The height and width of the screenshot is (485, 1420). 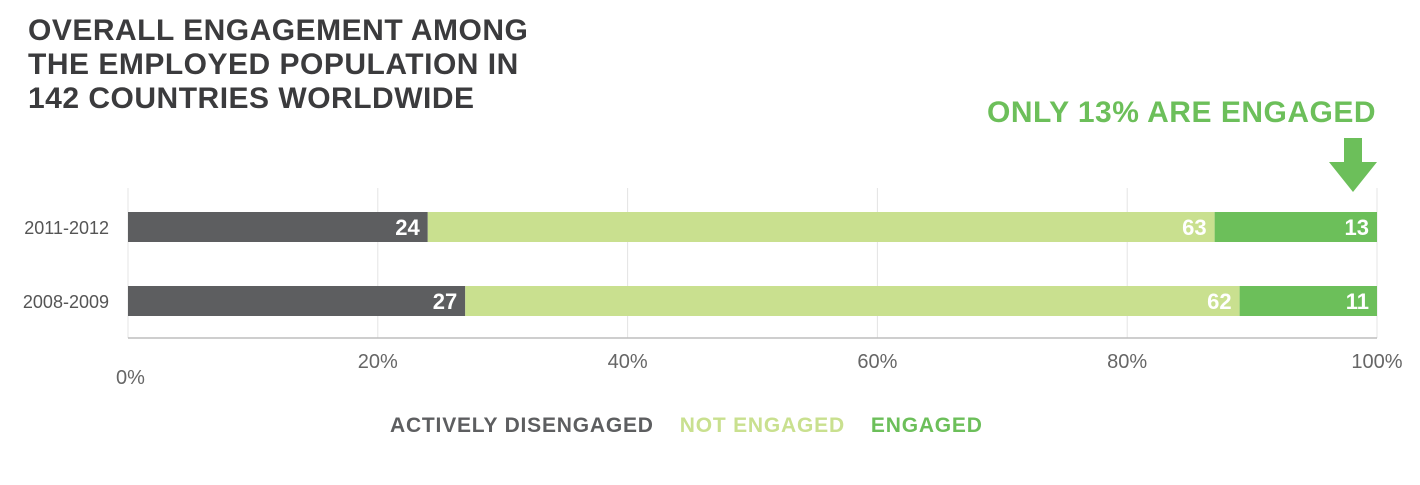 What do you see at coordinates (762, 425) in the screenshot?
I see `legend-not-engaged: NOT ENGAGED` at bounding box center [762, 425].